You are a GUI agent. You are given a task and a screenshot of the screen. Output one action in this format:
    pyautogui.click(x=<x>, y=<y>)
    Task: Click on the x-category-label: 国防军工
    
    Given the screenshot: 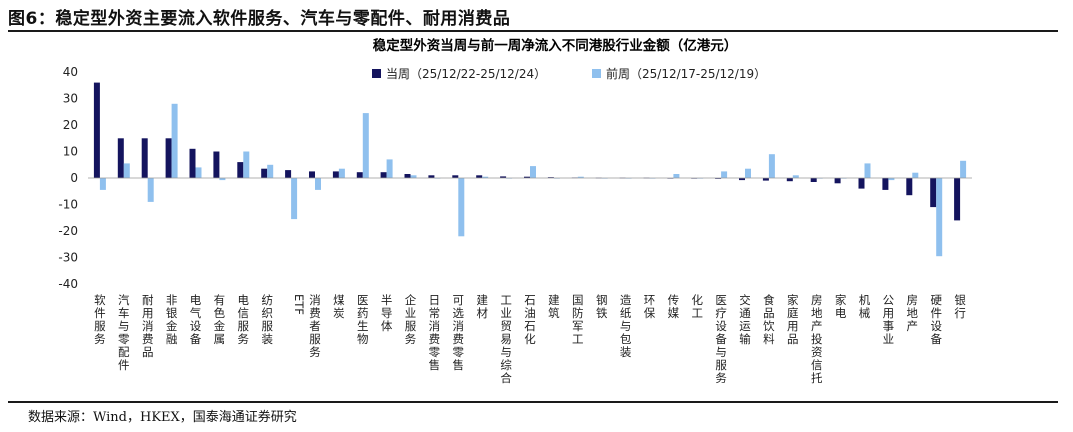 What is the action you would take?
    pyautogui.click(x=578, y=319)
    